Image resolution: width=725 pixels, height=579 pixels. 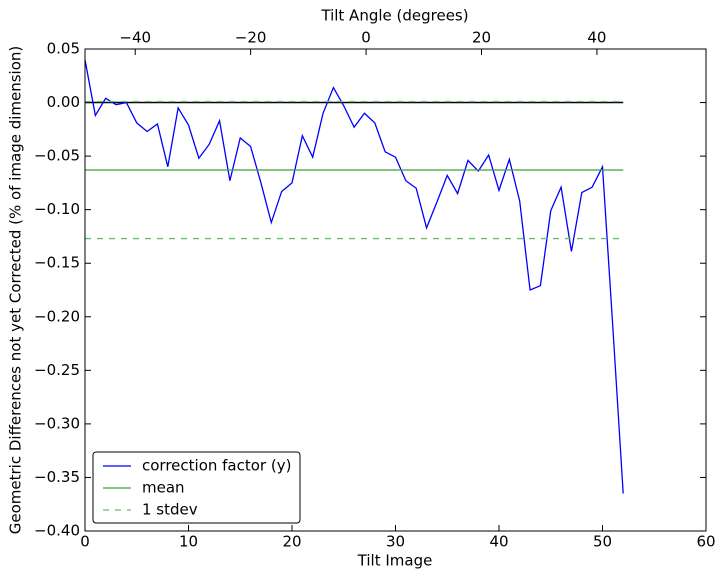 What do you see at coordinates (395, 561) in the screenshot?
I see `x-axis-label: Tilt Image` at bounding box center [395, 561].